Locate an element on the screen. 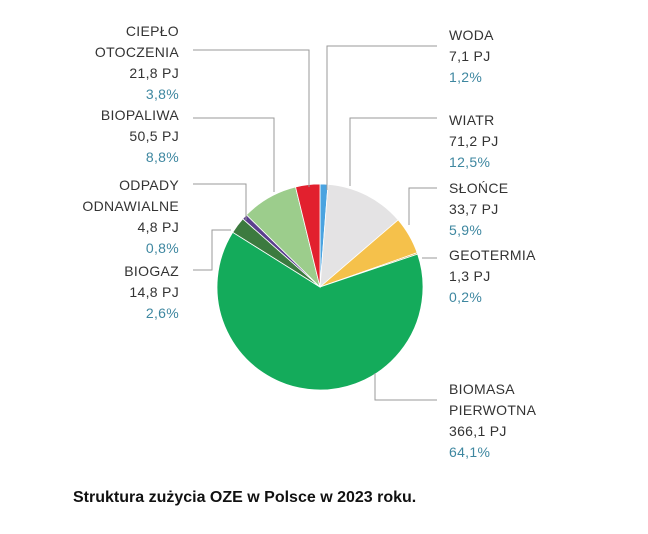 This screenshot has height=534, width=648. slice-label-odpady: ODPADY ODNAWIALNE 4,8 PJ 0,8% is located at coordinates (130, 216).